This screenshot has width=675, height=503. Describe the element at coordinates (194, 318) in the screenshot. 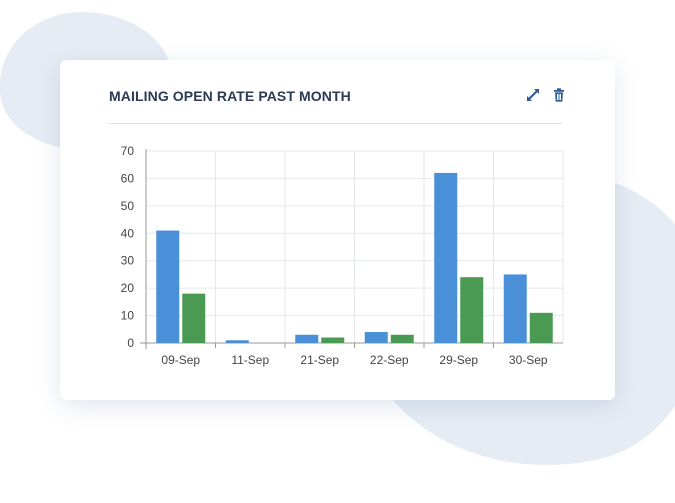

I see `bar-series-2-09-Sep` at that location.